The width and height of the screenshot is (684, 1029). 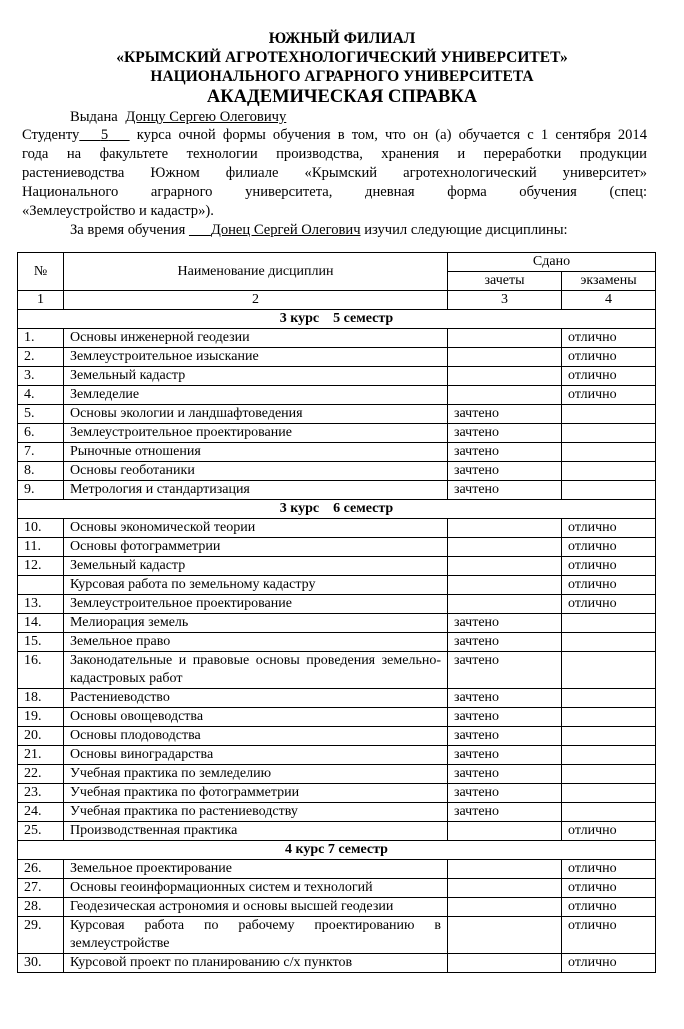 What do you see at coordinates (466, 230) in the screenshot?
I see `study-text: изучил следующие дисциплины:` at bounding box center [466, 230].